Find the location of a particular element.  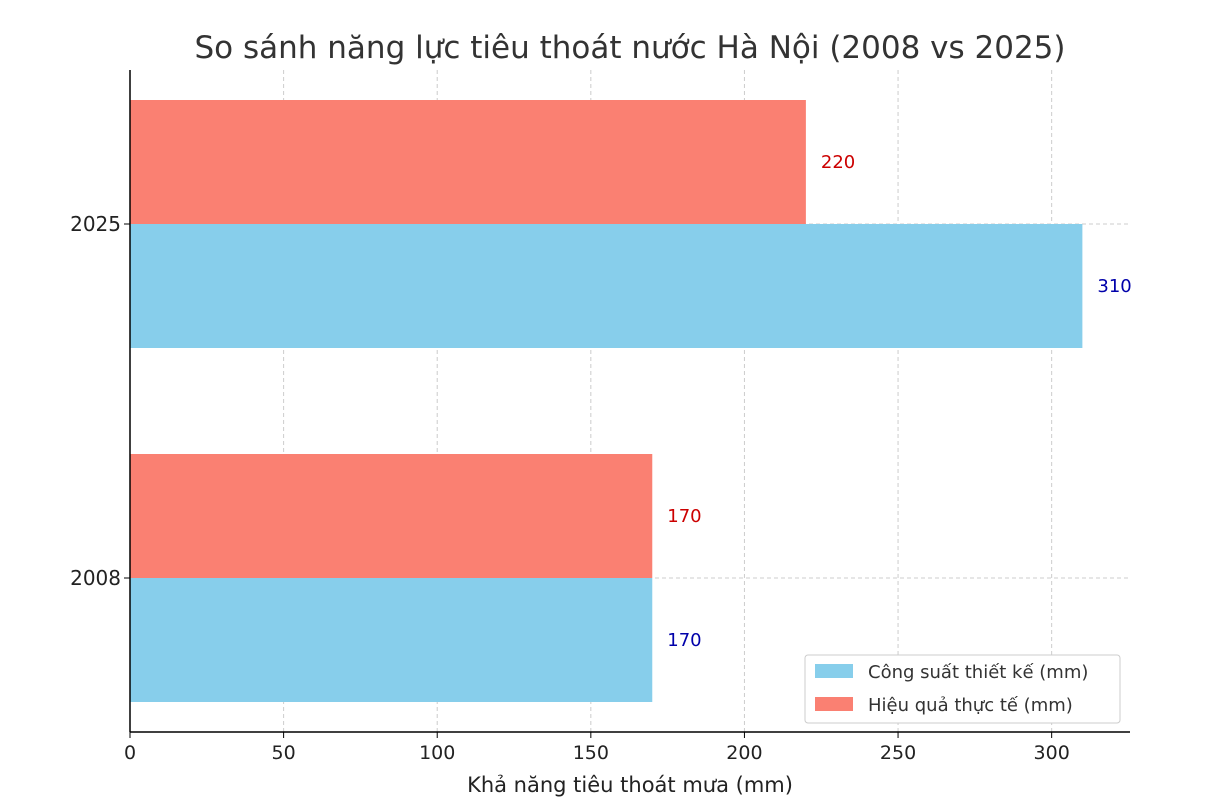

x-tick-label: 50 is located at coordinates (284, 753).